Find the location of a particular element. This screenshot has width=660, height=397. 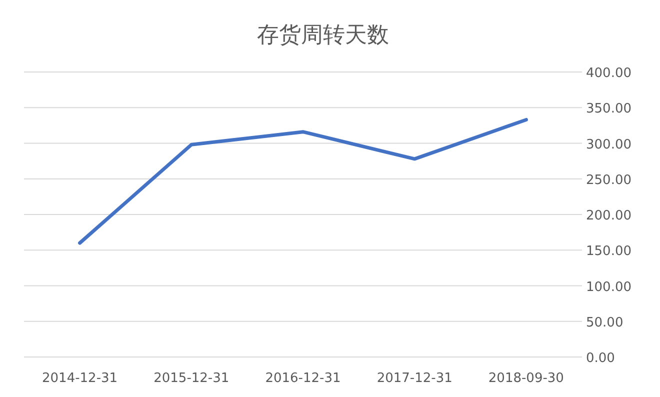

y-tick-label: 350.00 is located at coordinates (609, 109).